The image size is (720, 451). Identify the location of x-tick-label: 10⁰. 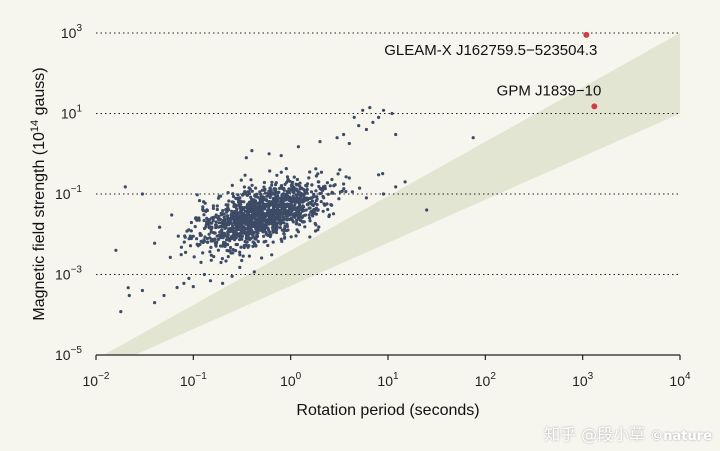
(291, 380).